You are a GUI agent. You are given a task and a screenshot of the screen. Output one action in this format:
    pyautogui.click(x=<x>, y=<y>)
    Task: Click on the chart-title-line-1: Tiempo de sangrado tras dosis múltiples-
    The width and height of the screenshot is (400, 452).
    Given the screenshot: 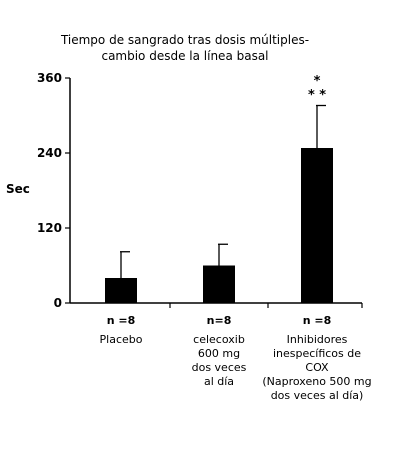 What is the action you would take?
    pyautogui.click(x=185, y=40)
    